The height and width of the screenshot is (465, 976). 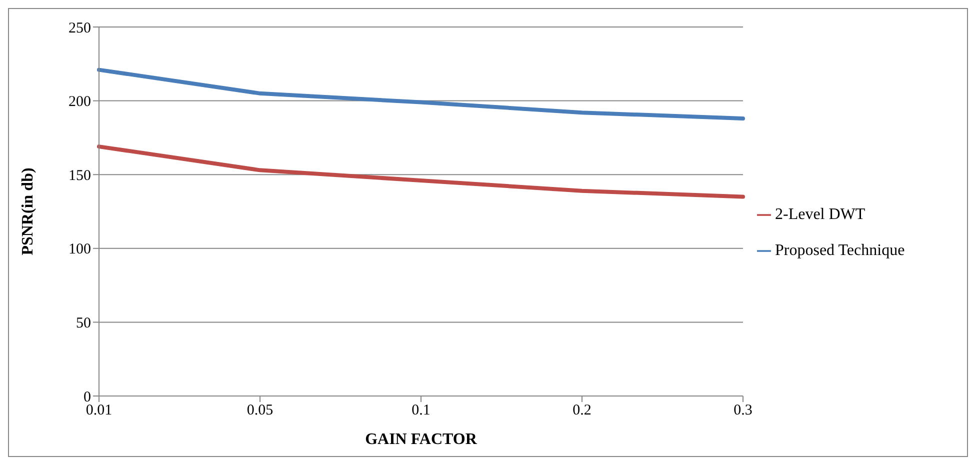 I want to click on legend-label: 2-Level DWT, so click(x=820, y=214).